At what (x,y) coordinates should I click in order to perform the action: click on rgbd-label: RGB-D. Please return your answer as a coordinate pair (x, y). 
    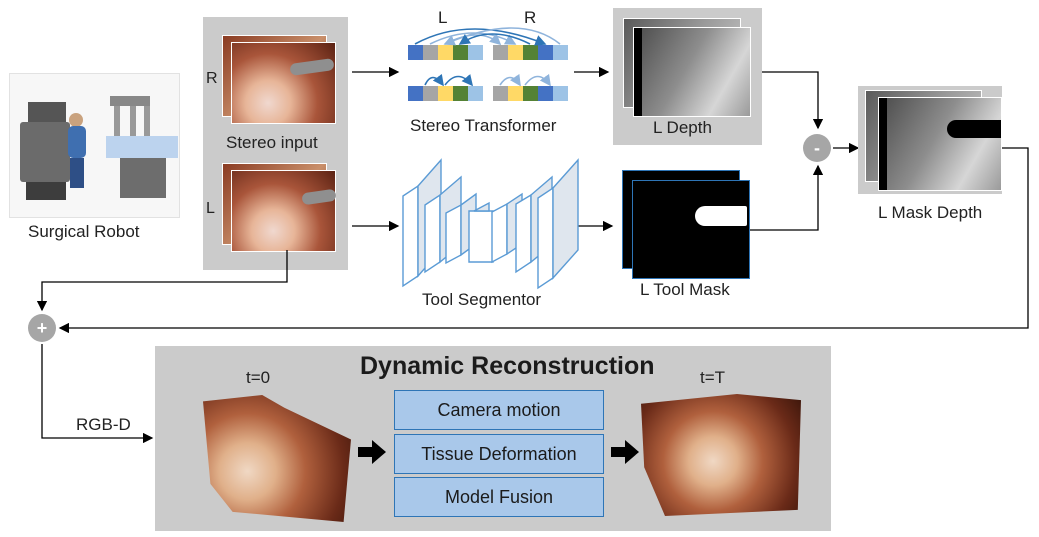
    Looking at the image, I should click on (103, 424).